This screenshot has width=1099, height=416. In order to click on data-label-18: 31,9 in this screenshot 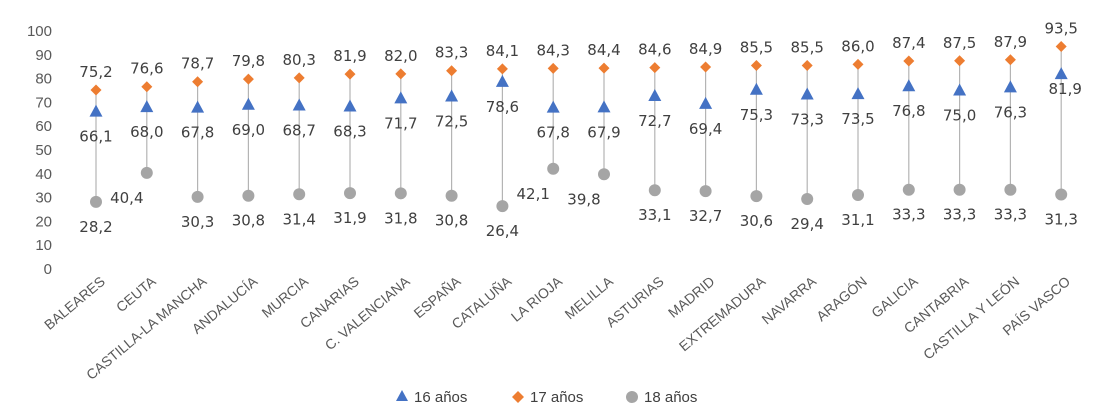, I will do `click(349, 218)`.